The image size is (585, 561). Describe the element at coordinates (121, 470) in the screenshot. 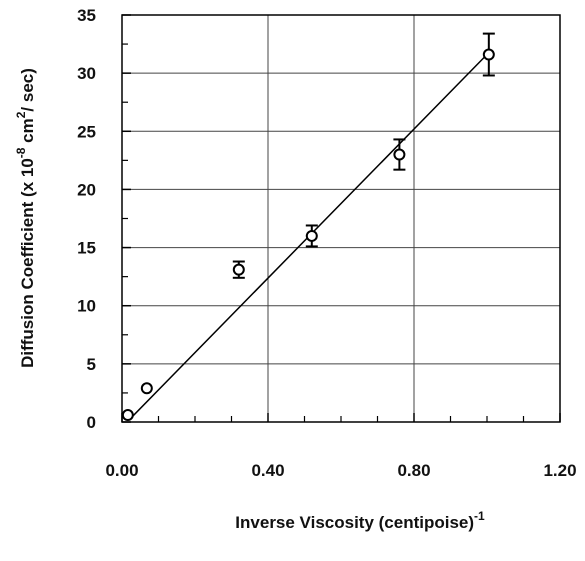

I see `x-tick-label: 0.00` at that location.